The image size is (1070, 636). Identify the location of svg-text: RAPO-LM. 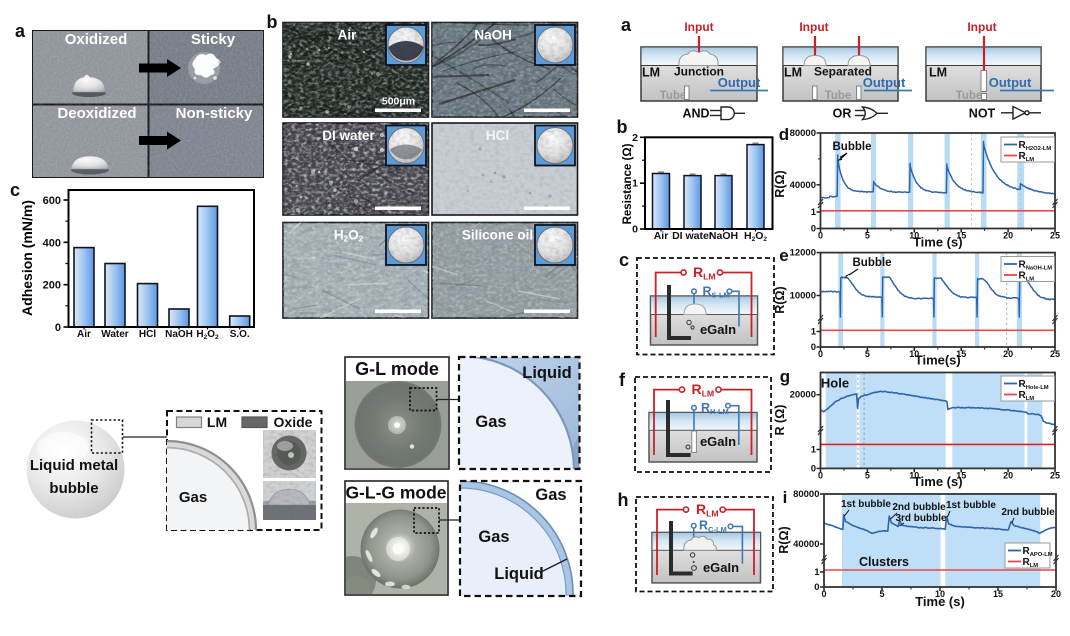
(1038, 552).